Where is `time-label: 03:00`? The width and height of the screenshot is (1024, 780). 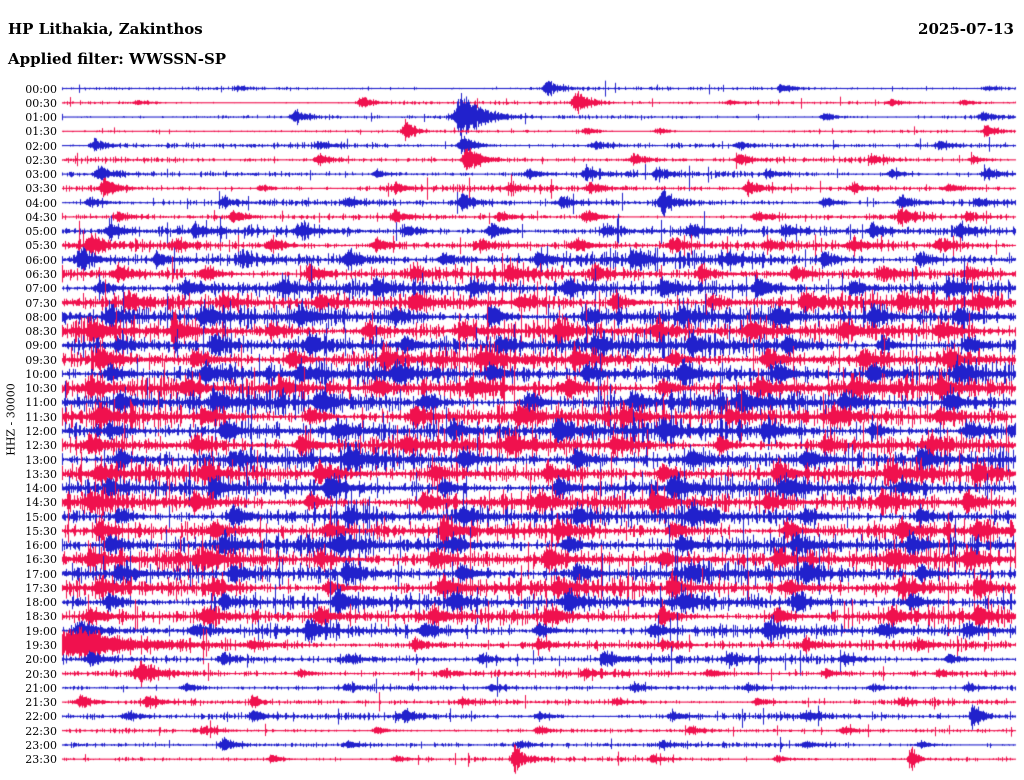 time-label: 03:00 is located at coordinates (41, 175).